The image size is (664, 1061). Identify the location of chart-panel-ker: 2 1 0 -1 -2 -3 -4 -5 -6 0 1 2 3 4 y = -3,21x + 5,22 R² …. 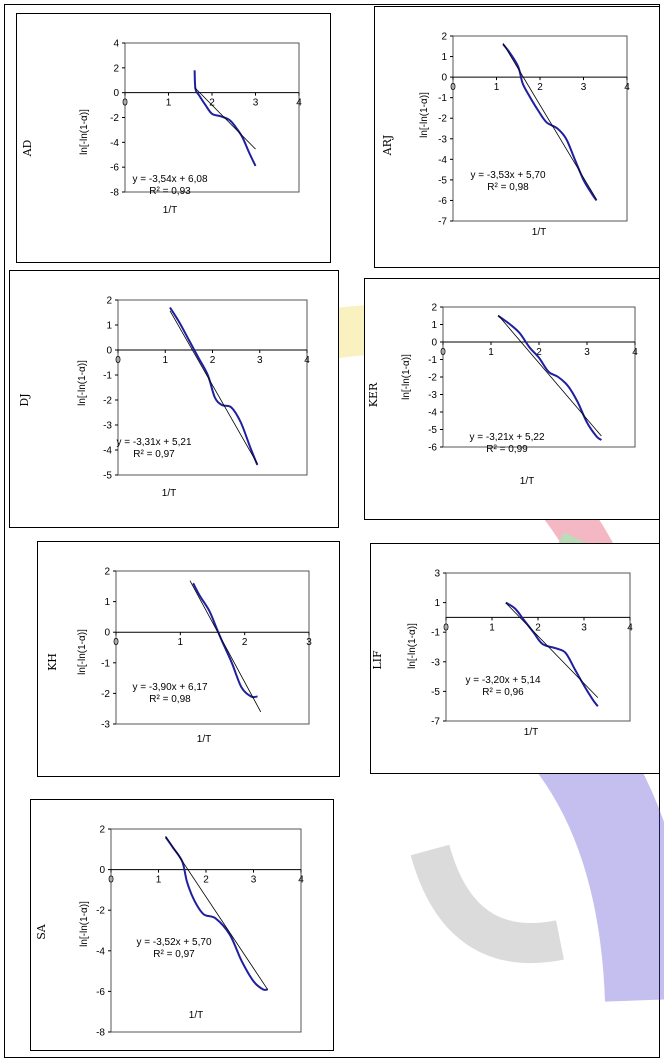
(512, 399).